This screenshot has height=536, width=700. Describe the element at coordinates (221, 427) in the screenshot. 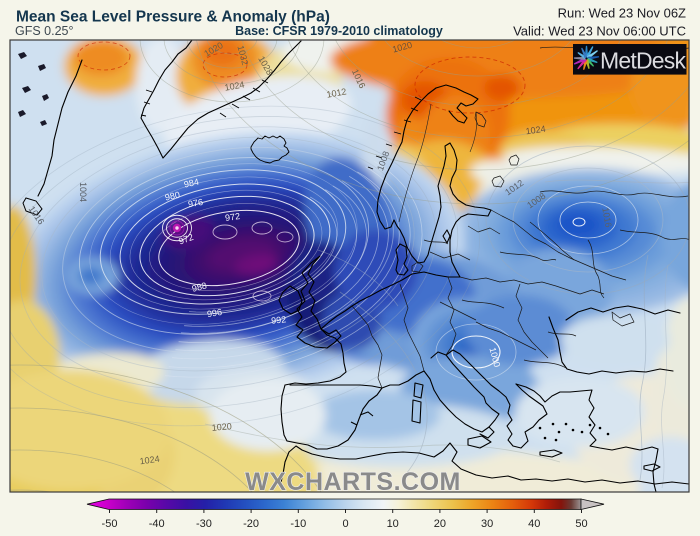

I see `svg-text: 1020` at that location.